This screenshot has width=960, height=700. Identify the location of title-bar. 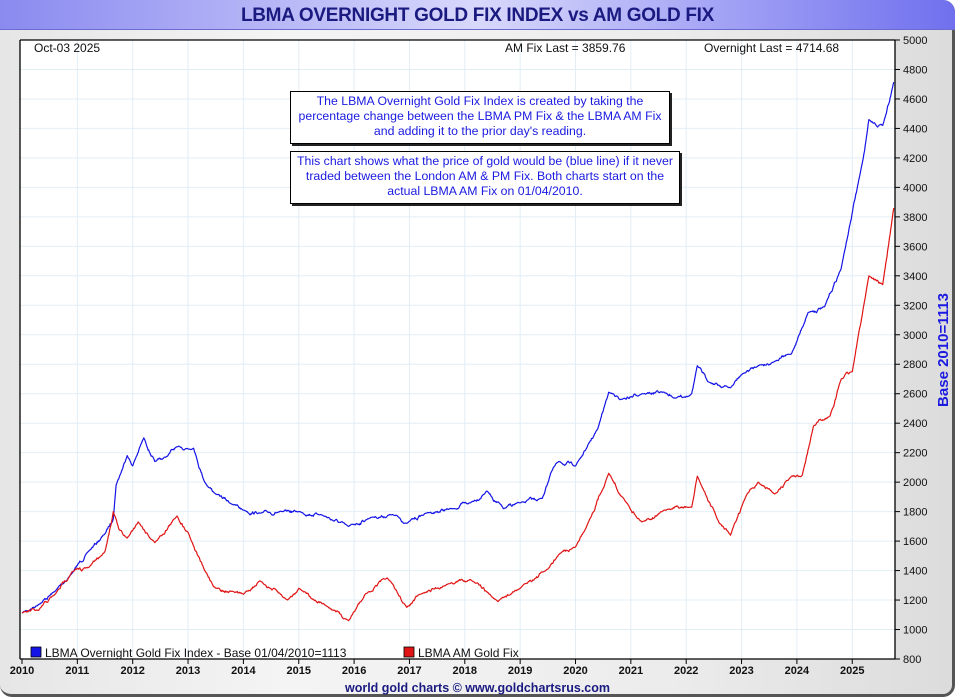
(477, 15).